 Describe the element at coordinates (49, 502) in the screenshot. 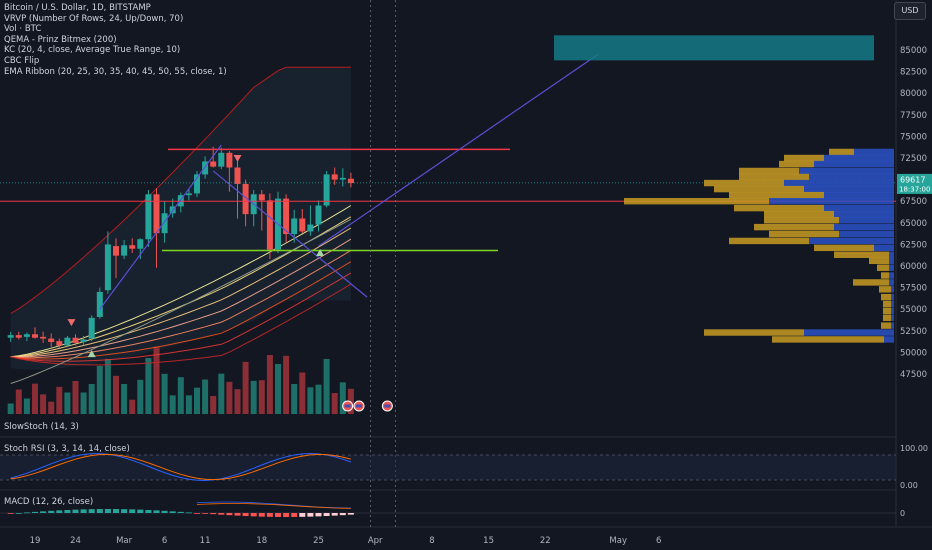

I see `macd-label: MACD (12, 26, close)` at that location.